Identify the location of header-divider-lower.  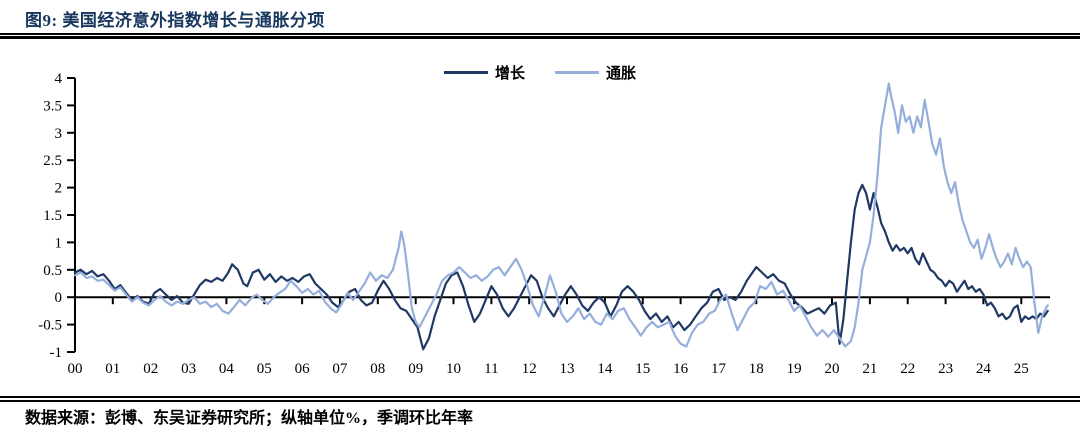
(540, 37).